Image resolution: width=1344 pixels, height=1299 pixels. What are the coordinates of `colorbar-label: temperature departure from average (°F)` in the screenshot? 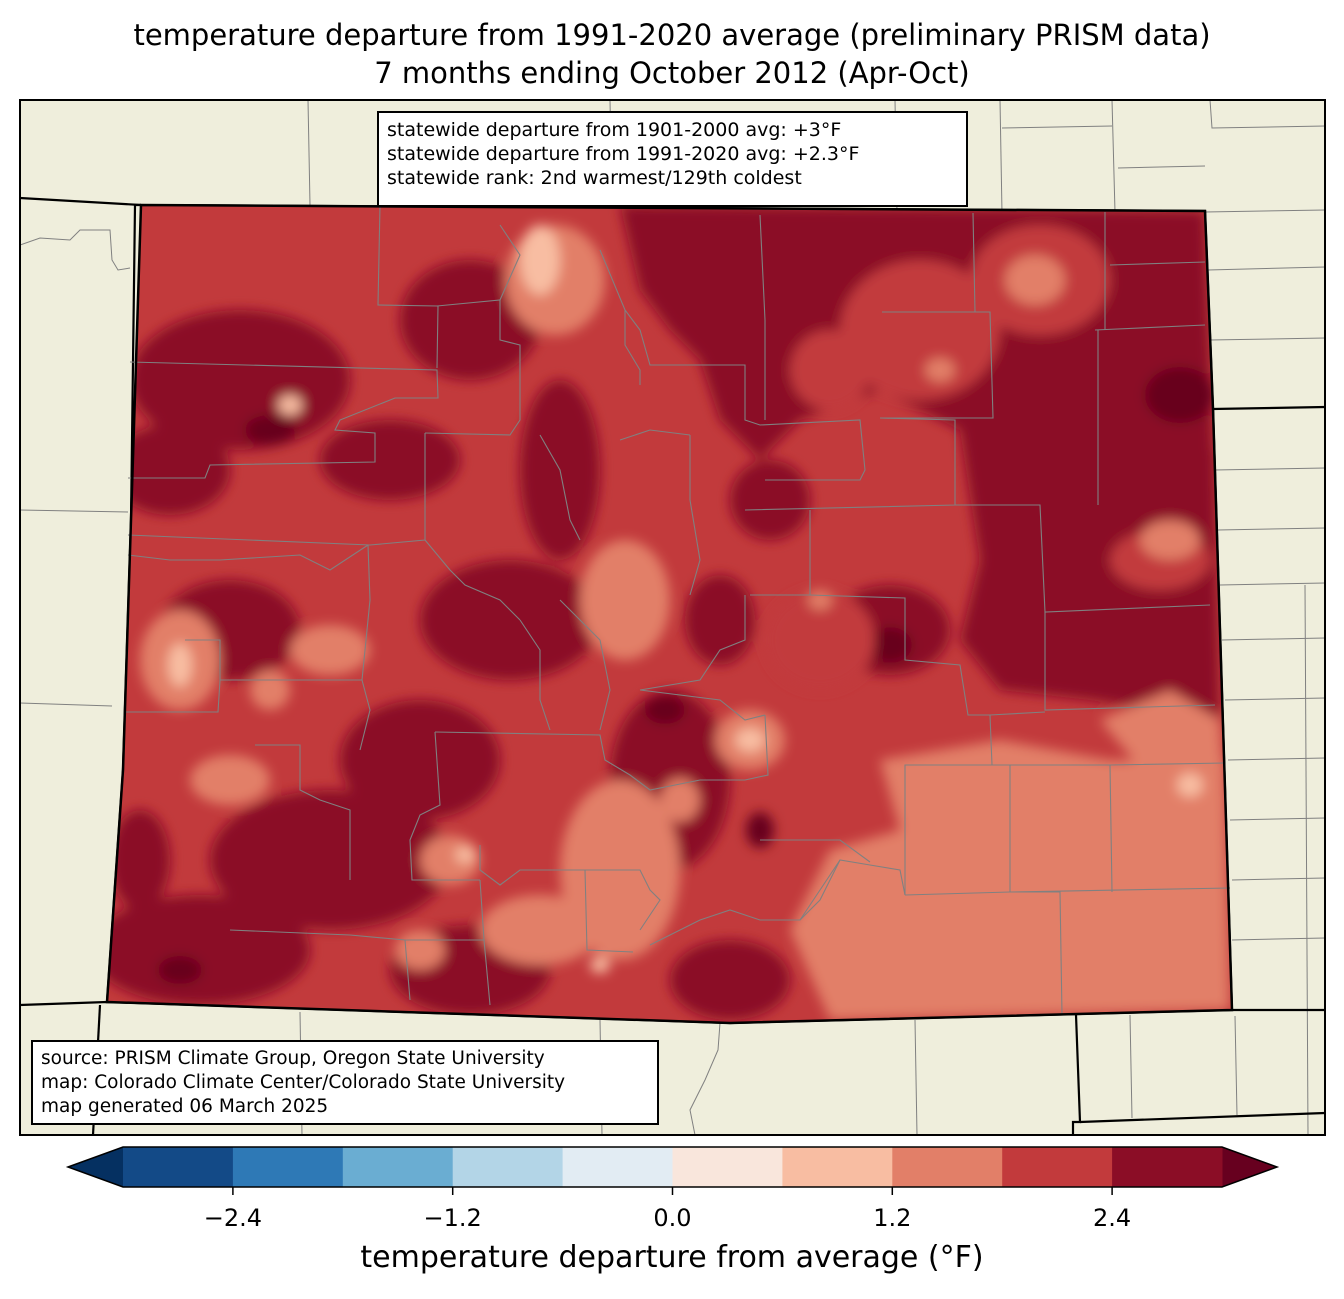 It's located at (672, 1257).